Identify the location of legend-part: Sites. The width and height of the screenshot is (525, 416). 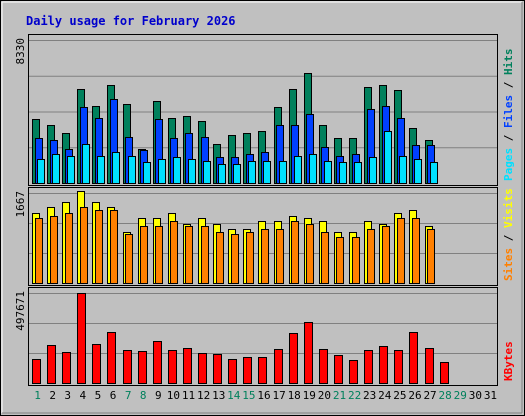
(508, 264).